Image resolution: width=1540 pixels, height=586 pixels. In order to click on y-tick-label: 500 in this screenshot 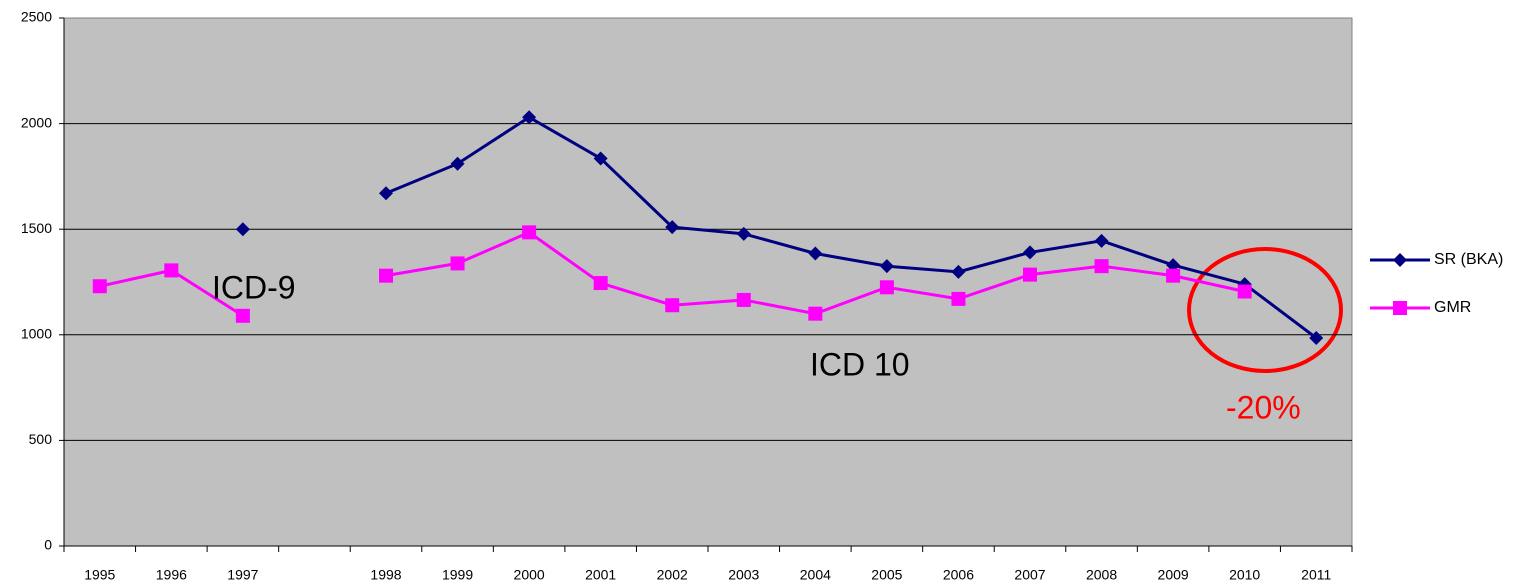, I will do `click(41, 439)`.